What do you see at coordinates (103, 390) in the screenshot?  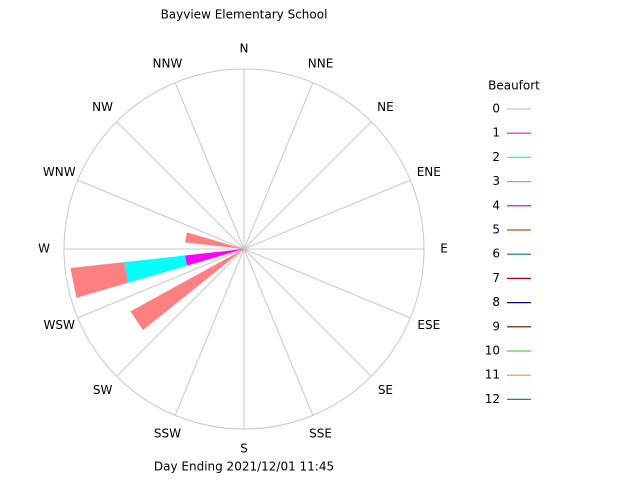 I see `direction-label: SW` at bounding box center [103, 390].